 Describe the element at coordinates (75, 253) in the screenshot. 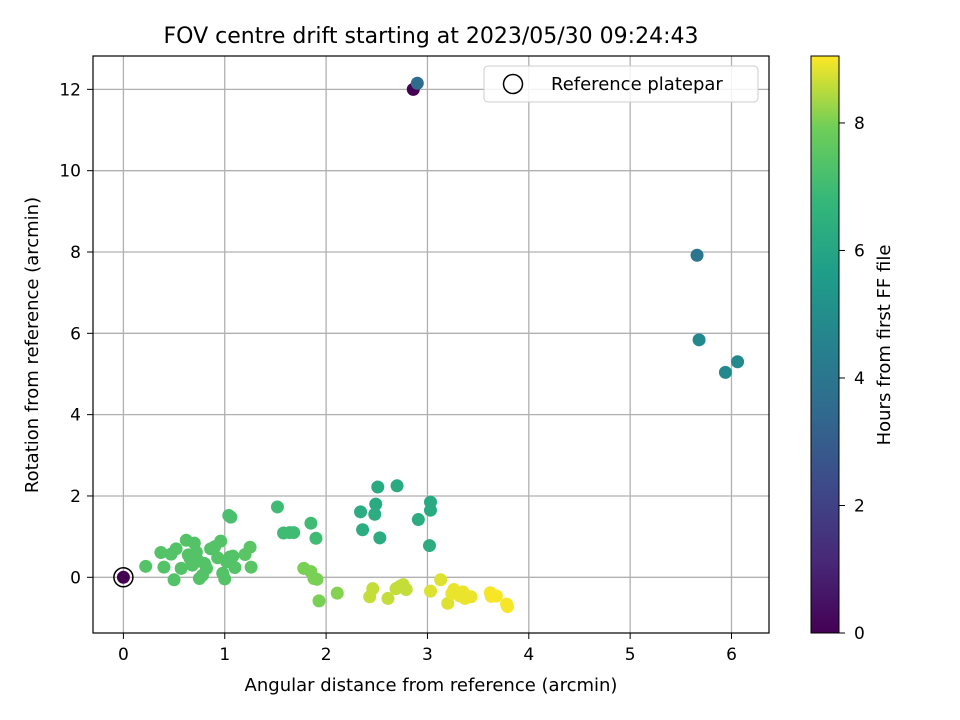

I see `y-tick-label: 8` at that location.